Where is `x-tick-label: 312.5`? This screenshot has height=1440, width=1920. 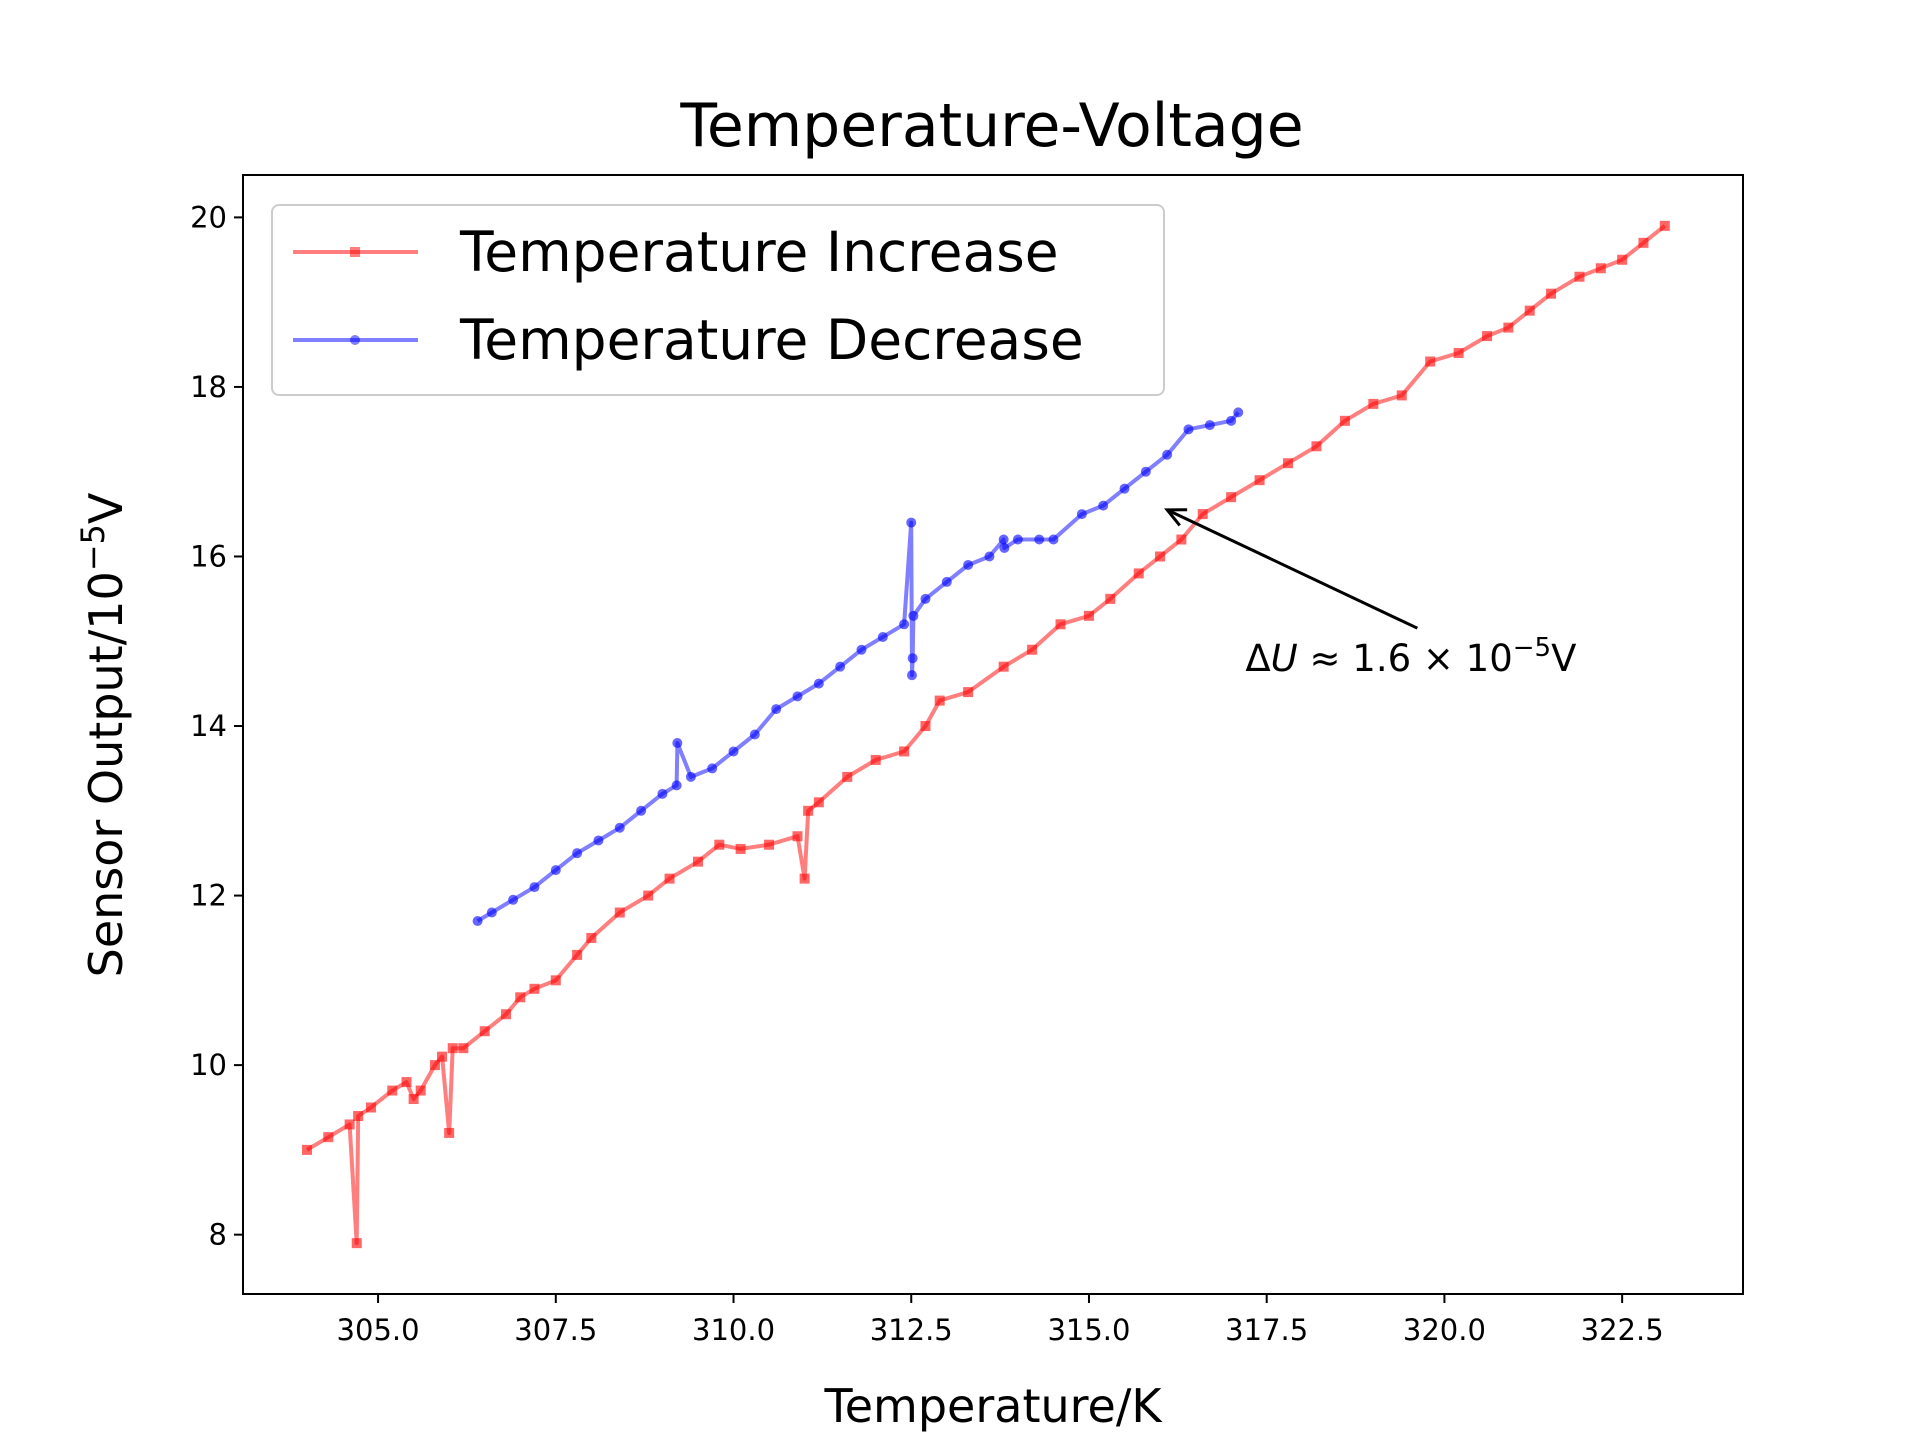
x-tick-label: 312.5 is located at coordinates (911, 1330).